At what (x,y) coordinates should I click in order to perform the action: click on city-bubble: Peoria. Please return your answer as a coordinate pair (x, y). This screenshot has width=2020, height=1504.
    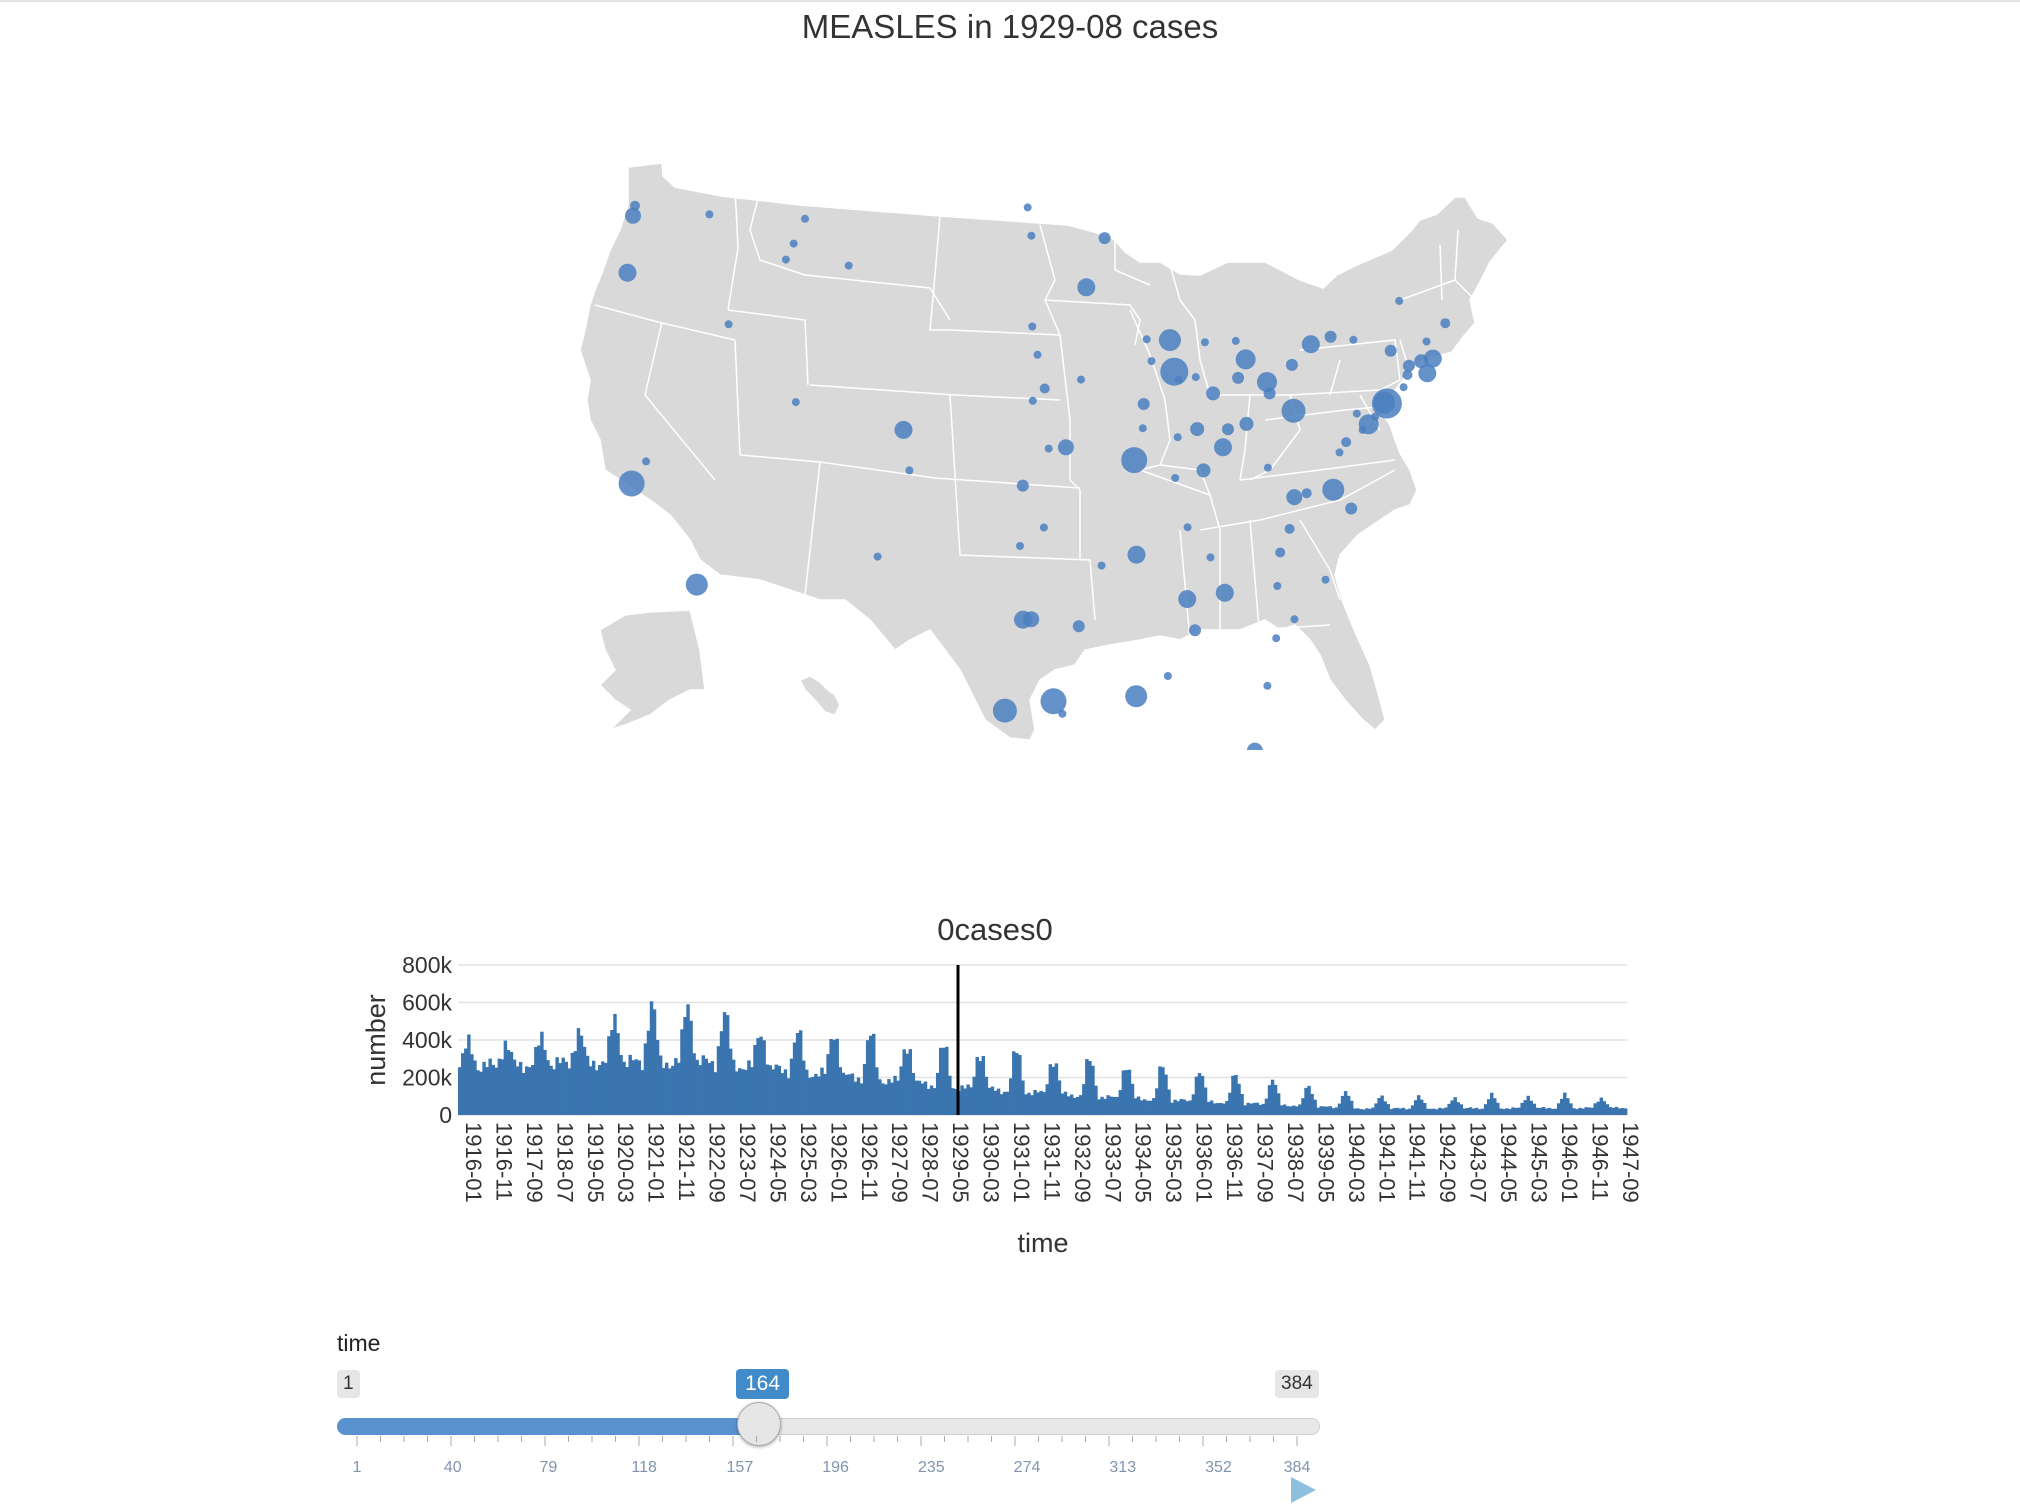
    Looking at the image, I should click on (1143, 404).